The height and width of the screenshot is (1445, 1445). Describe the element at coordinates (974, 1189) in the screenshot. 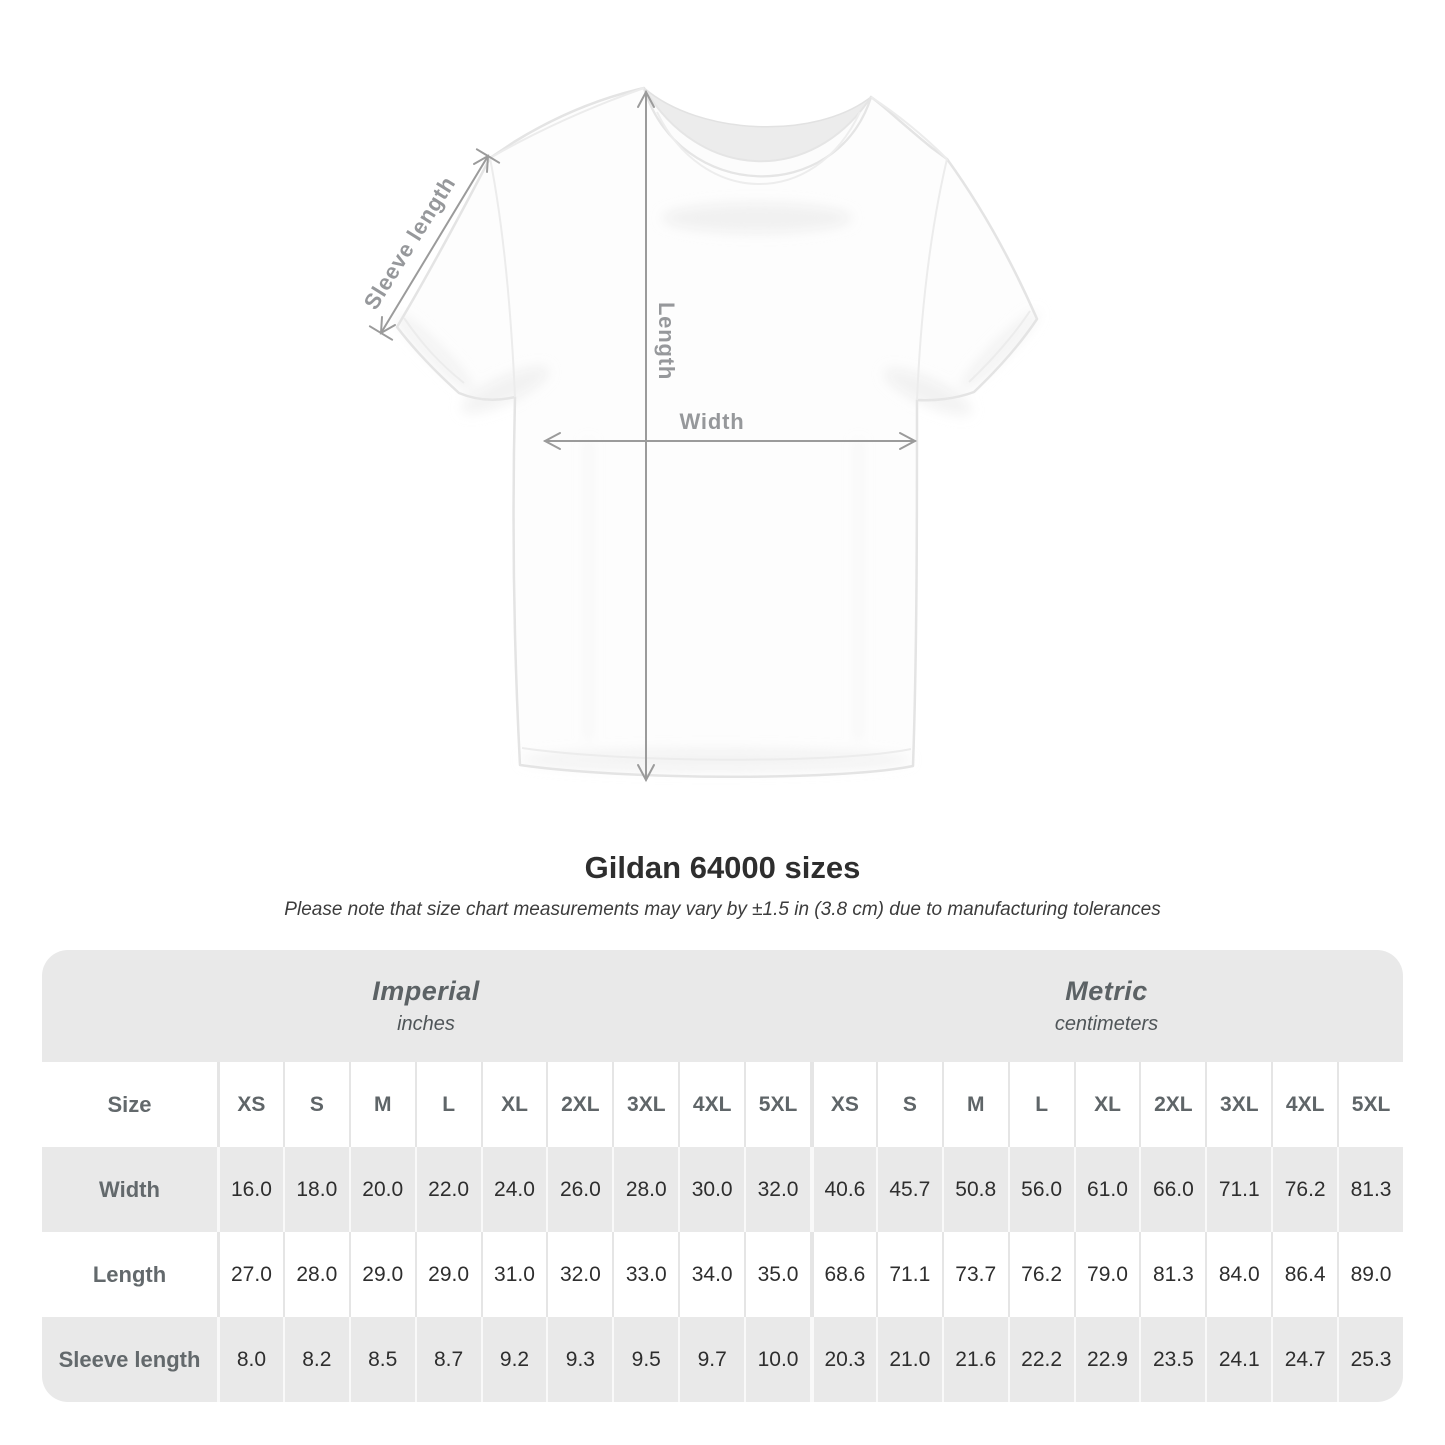

I see `value-cell: 50.8` at that location.